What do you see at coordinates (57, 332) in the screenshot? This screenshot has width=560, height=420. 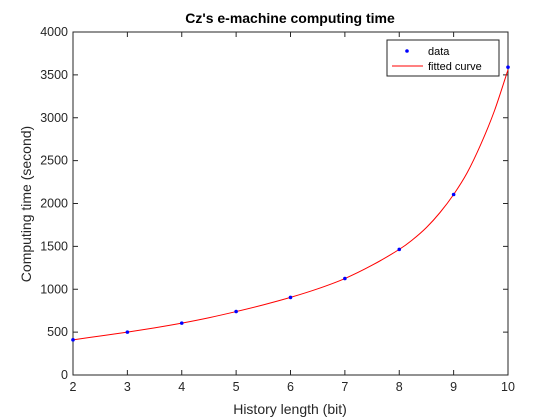 I see `y-tick-label: 500` at bounding box center [57, 332].